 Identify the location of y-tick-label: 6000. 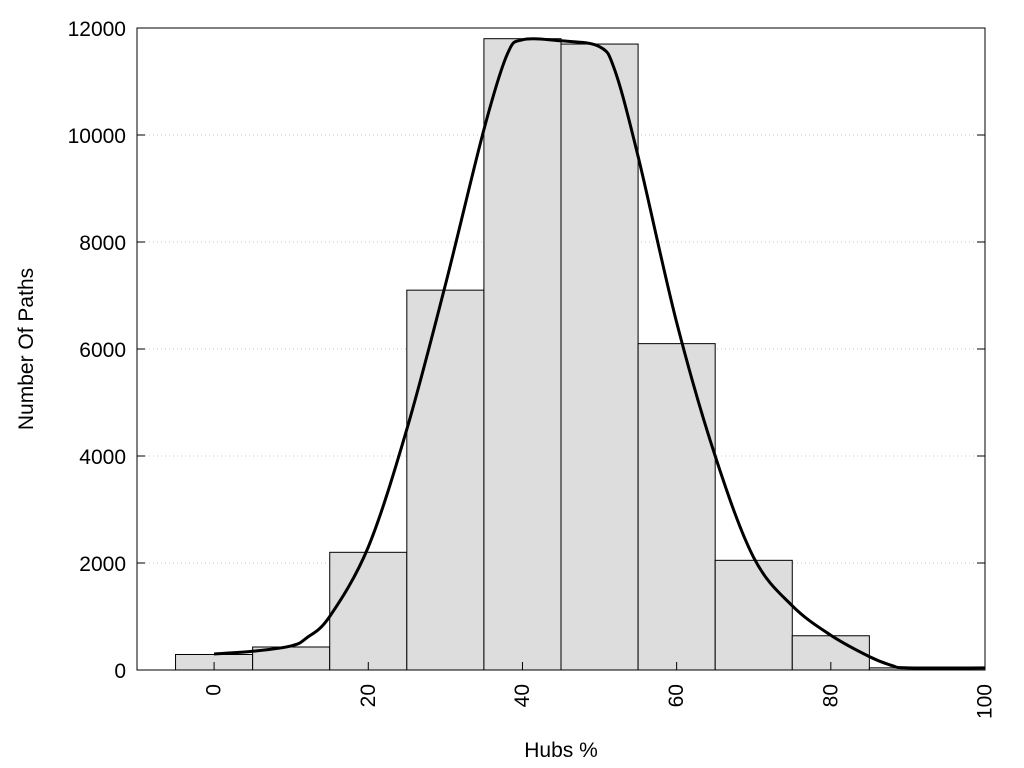
(102, 350).